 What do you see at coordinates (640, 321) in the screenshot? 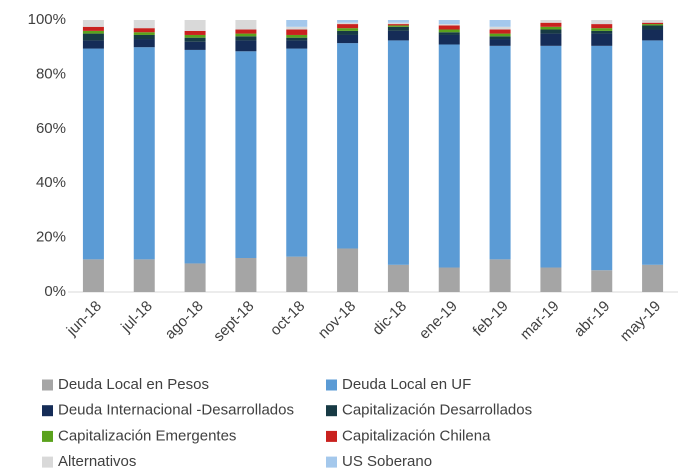
I see `x-tick-label: may-19` at bounding box center [640, 321].